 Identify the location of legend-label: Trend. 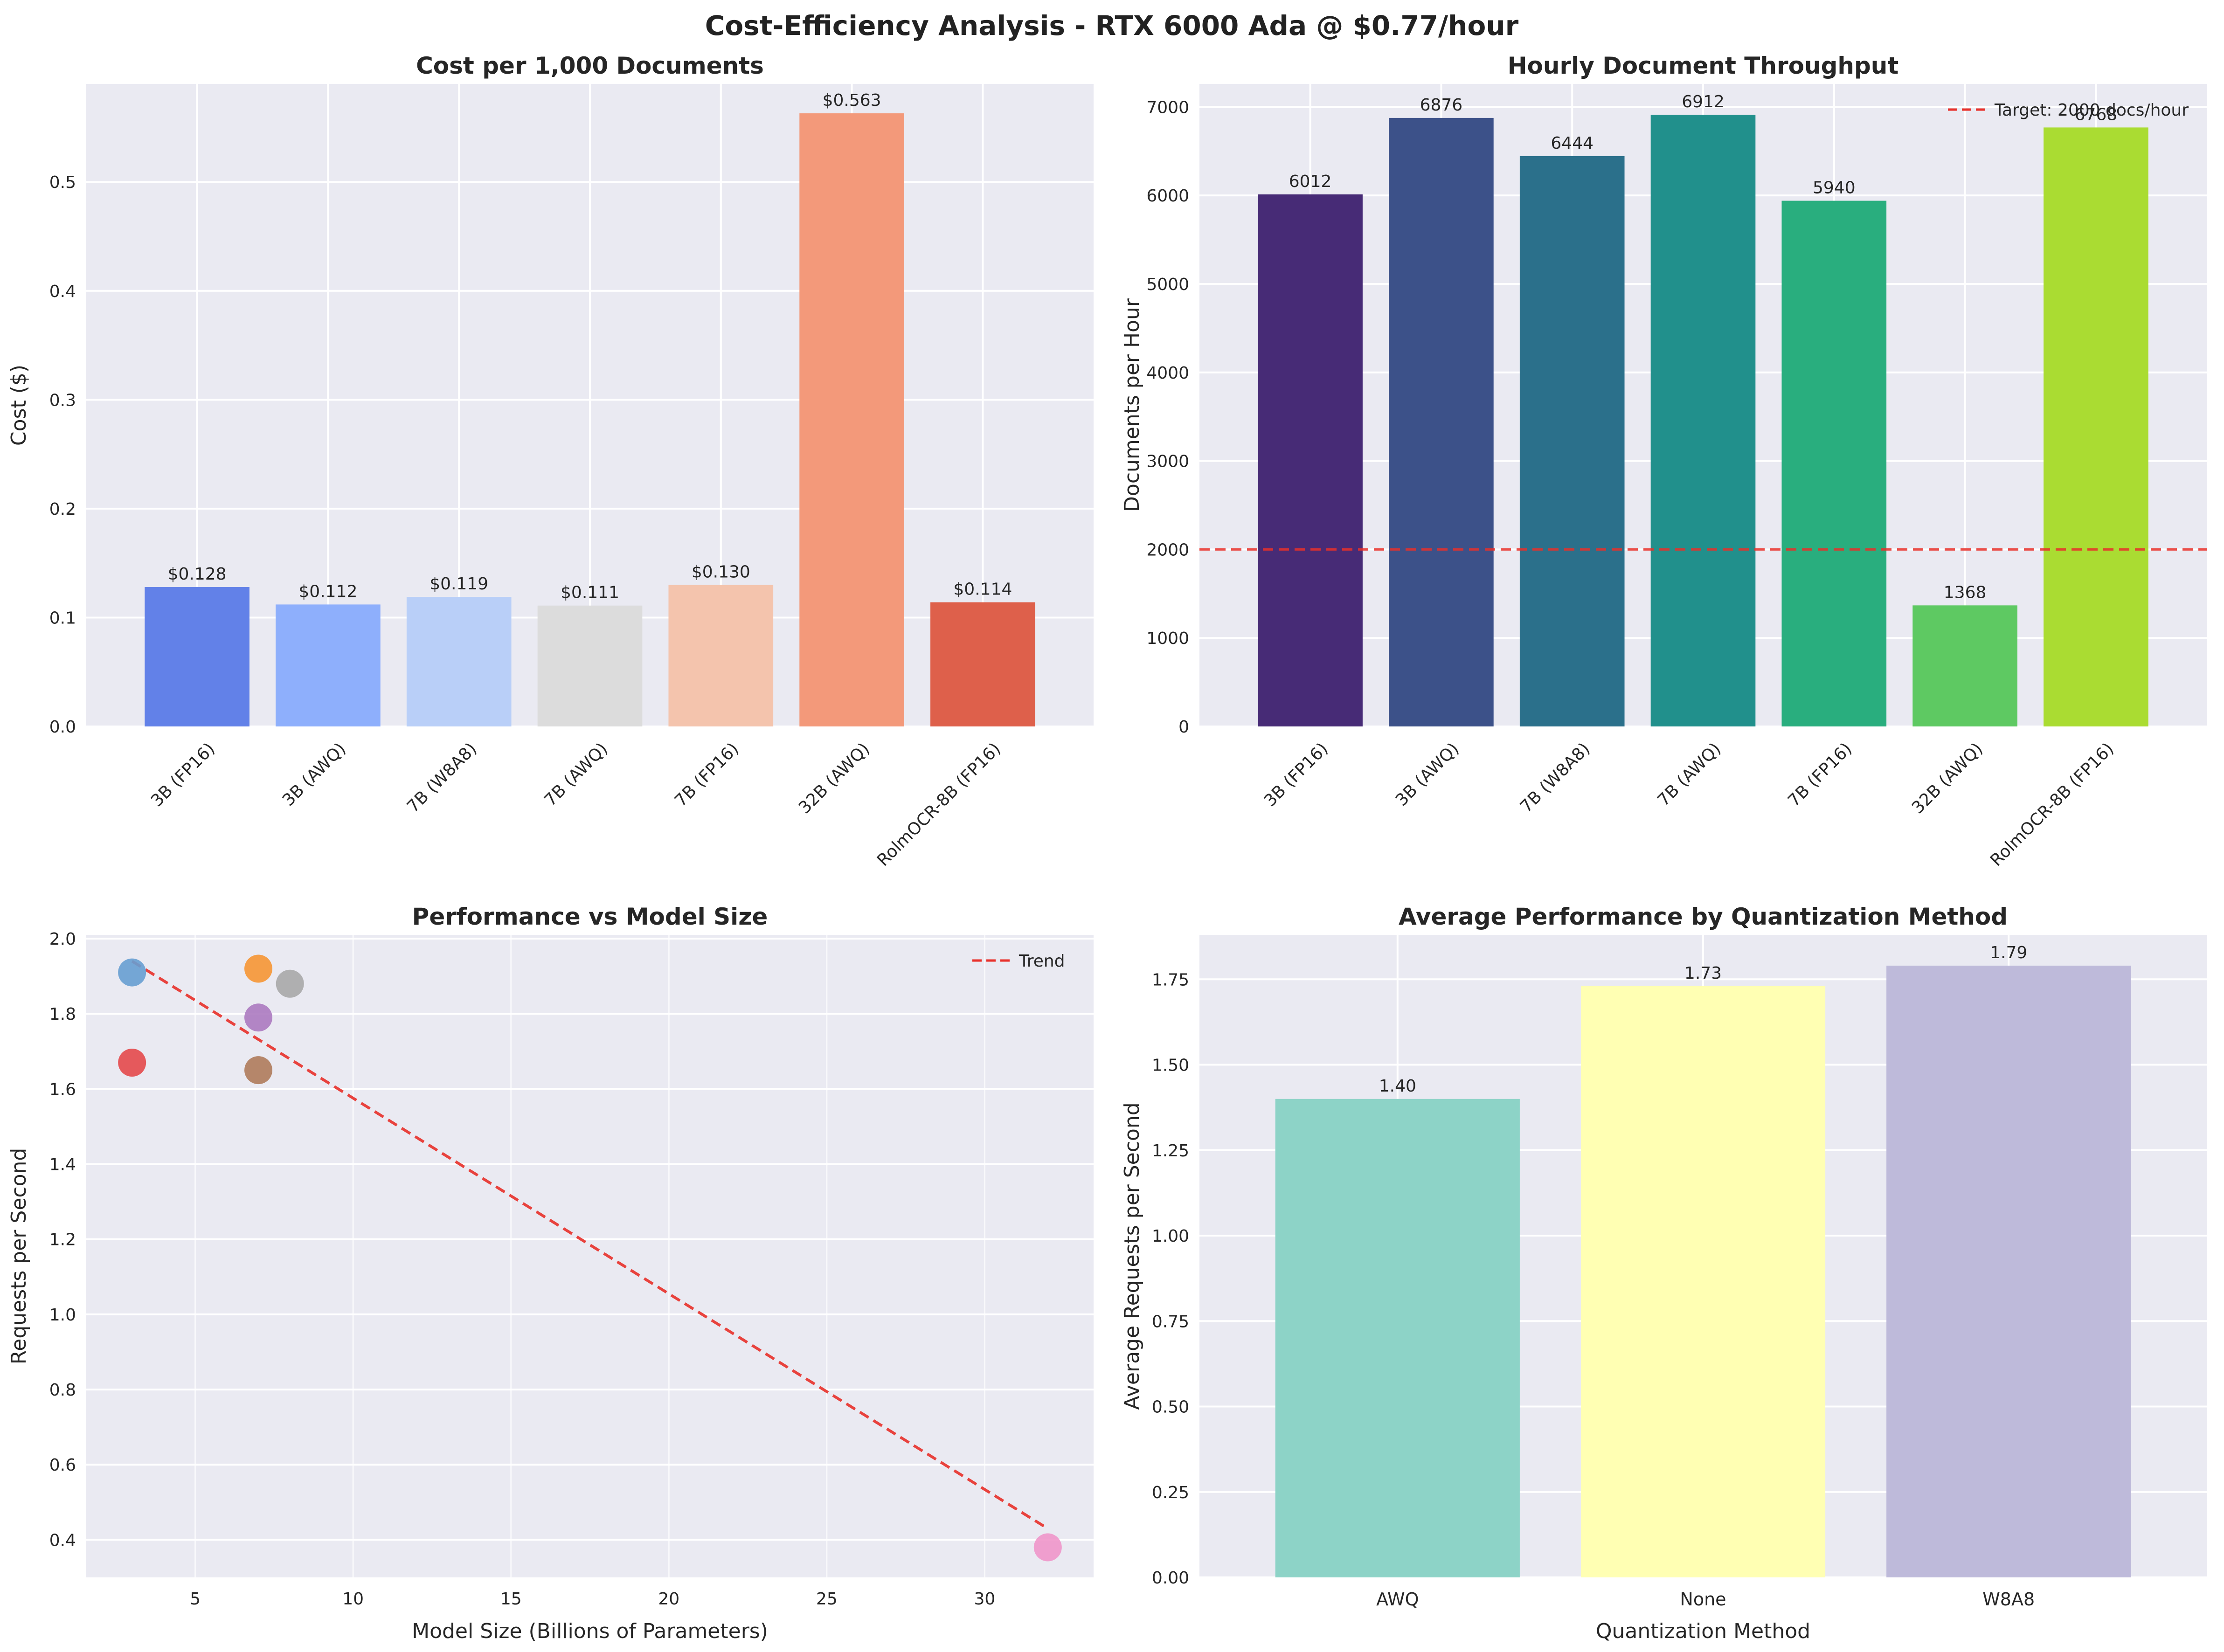
(1041, 961).